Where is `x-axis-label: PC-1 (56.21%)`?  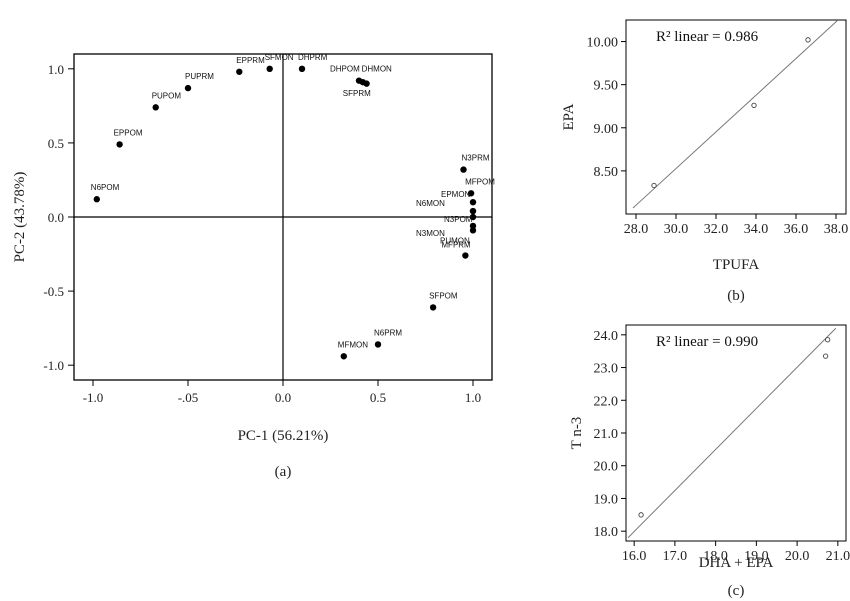 x-axis-label: PC-1 (56.21%) is located at coordinates (283, 436).